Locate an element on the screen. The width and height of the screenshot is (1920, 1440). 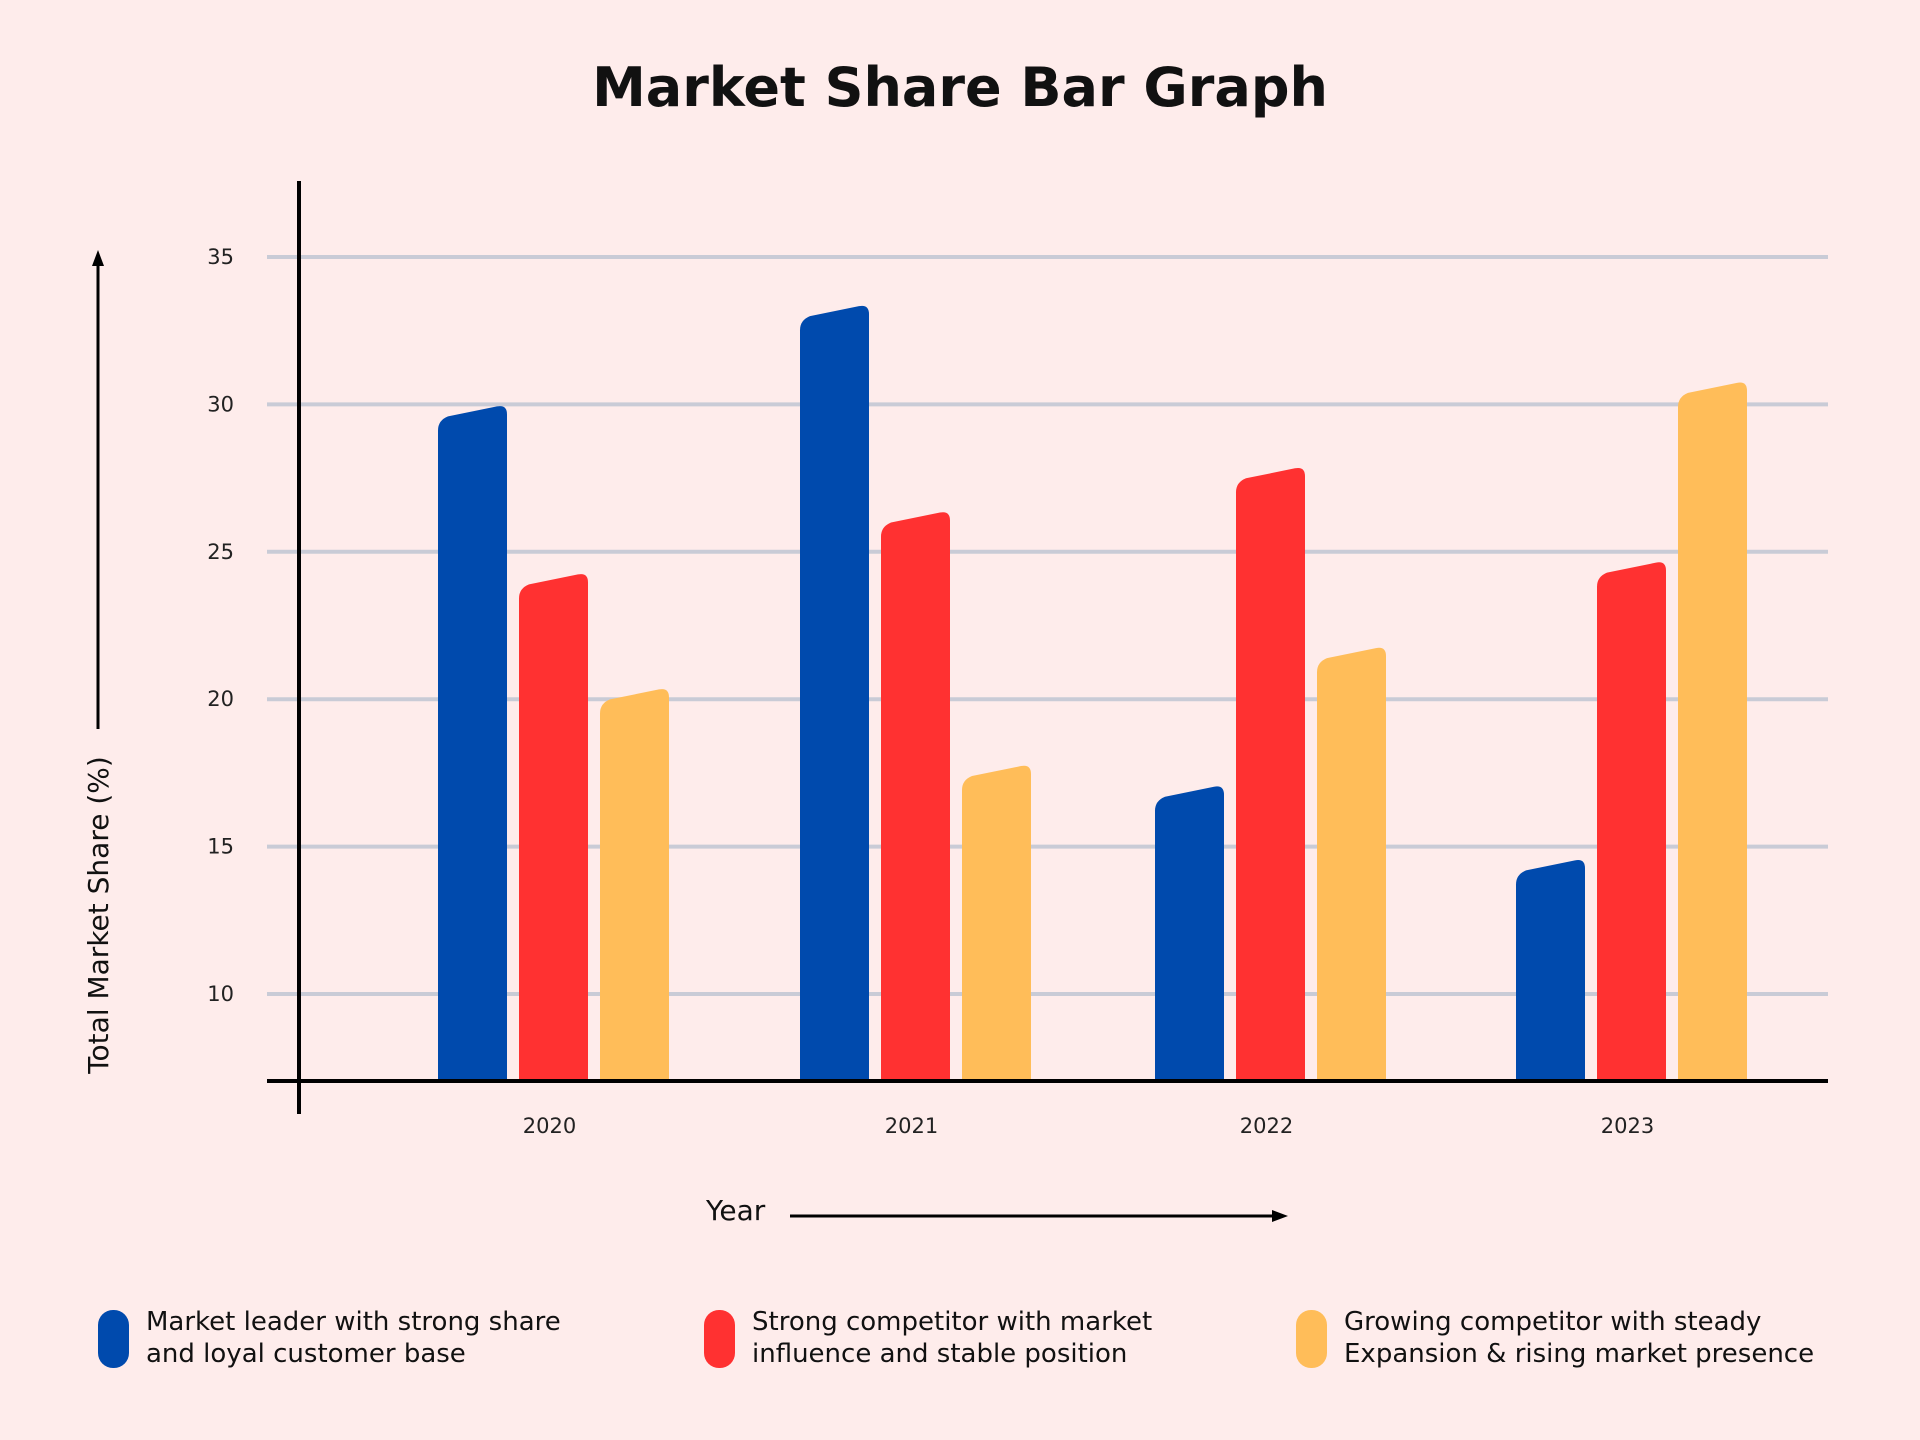
y-tick-label: 25 is located at coordinates (220, 552).